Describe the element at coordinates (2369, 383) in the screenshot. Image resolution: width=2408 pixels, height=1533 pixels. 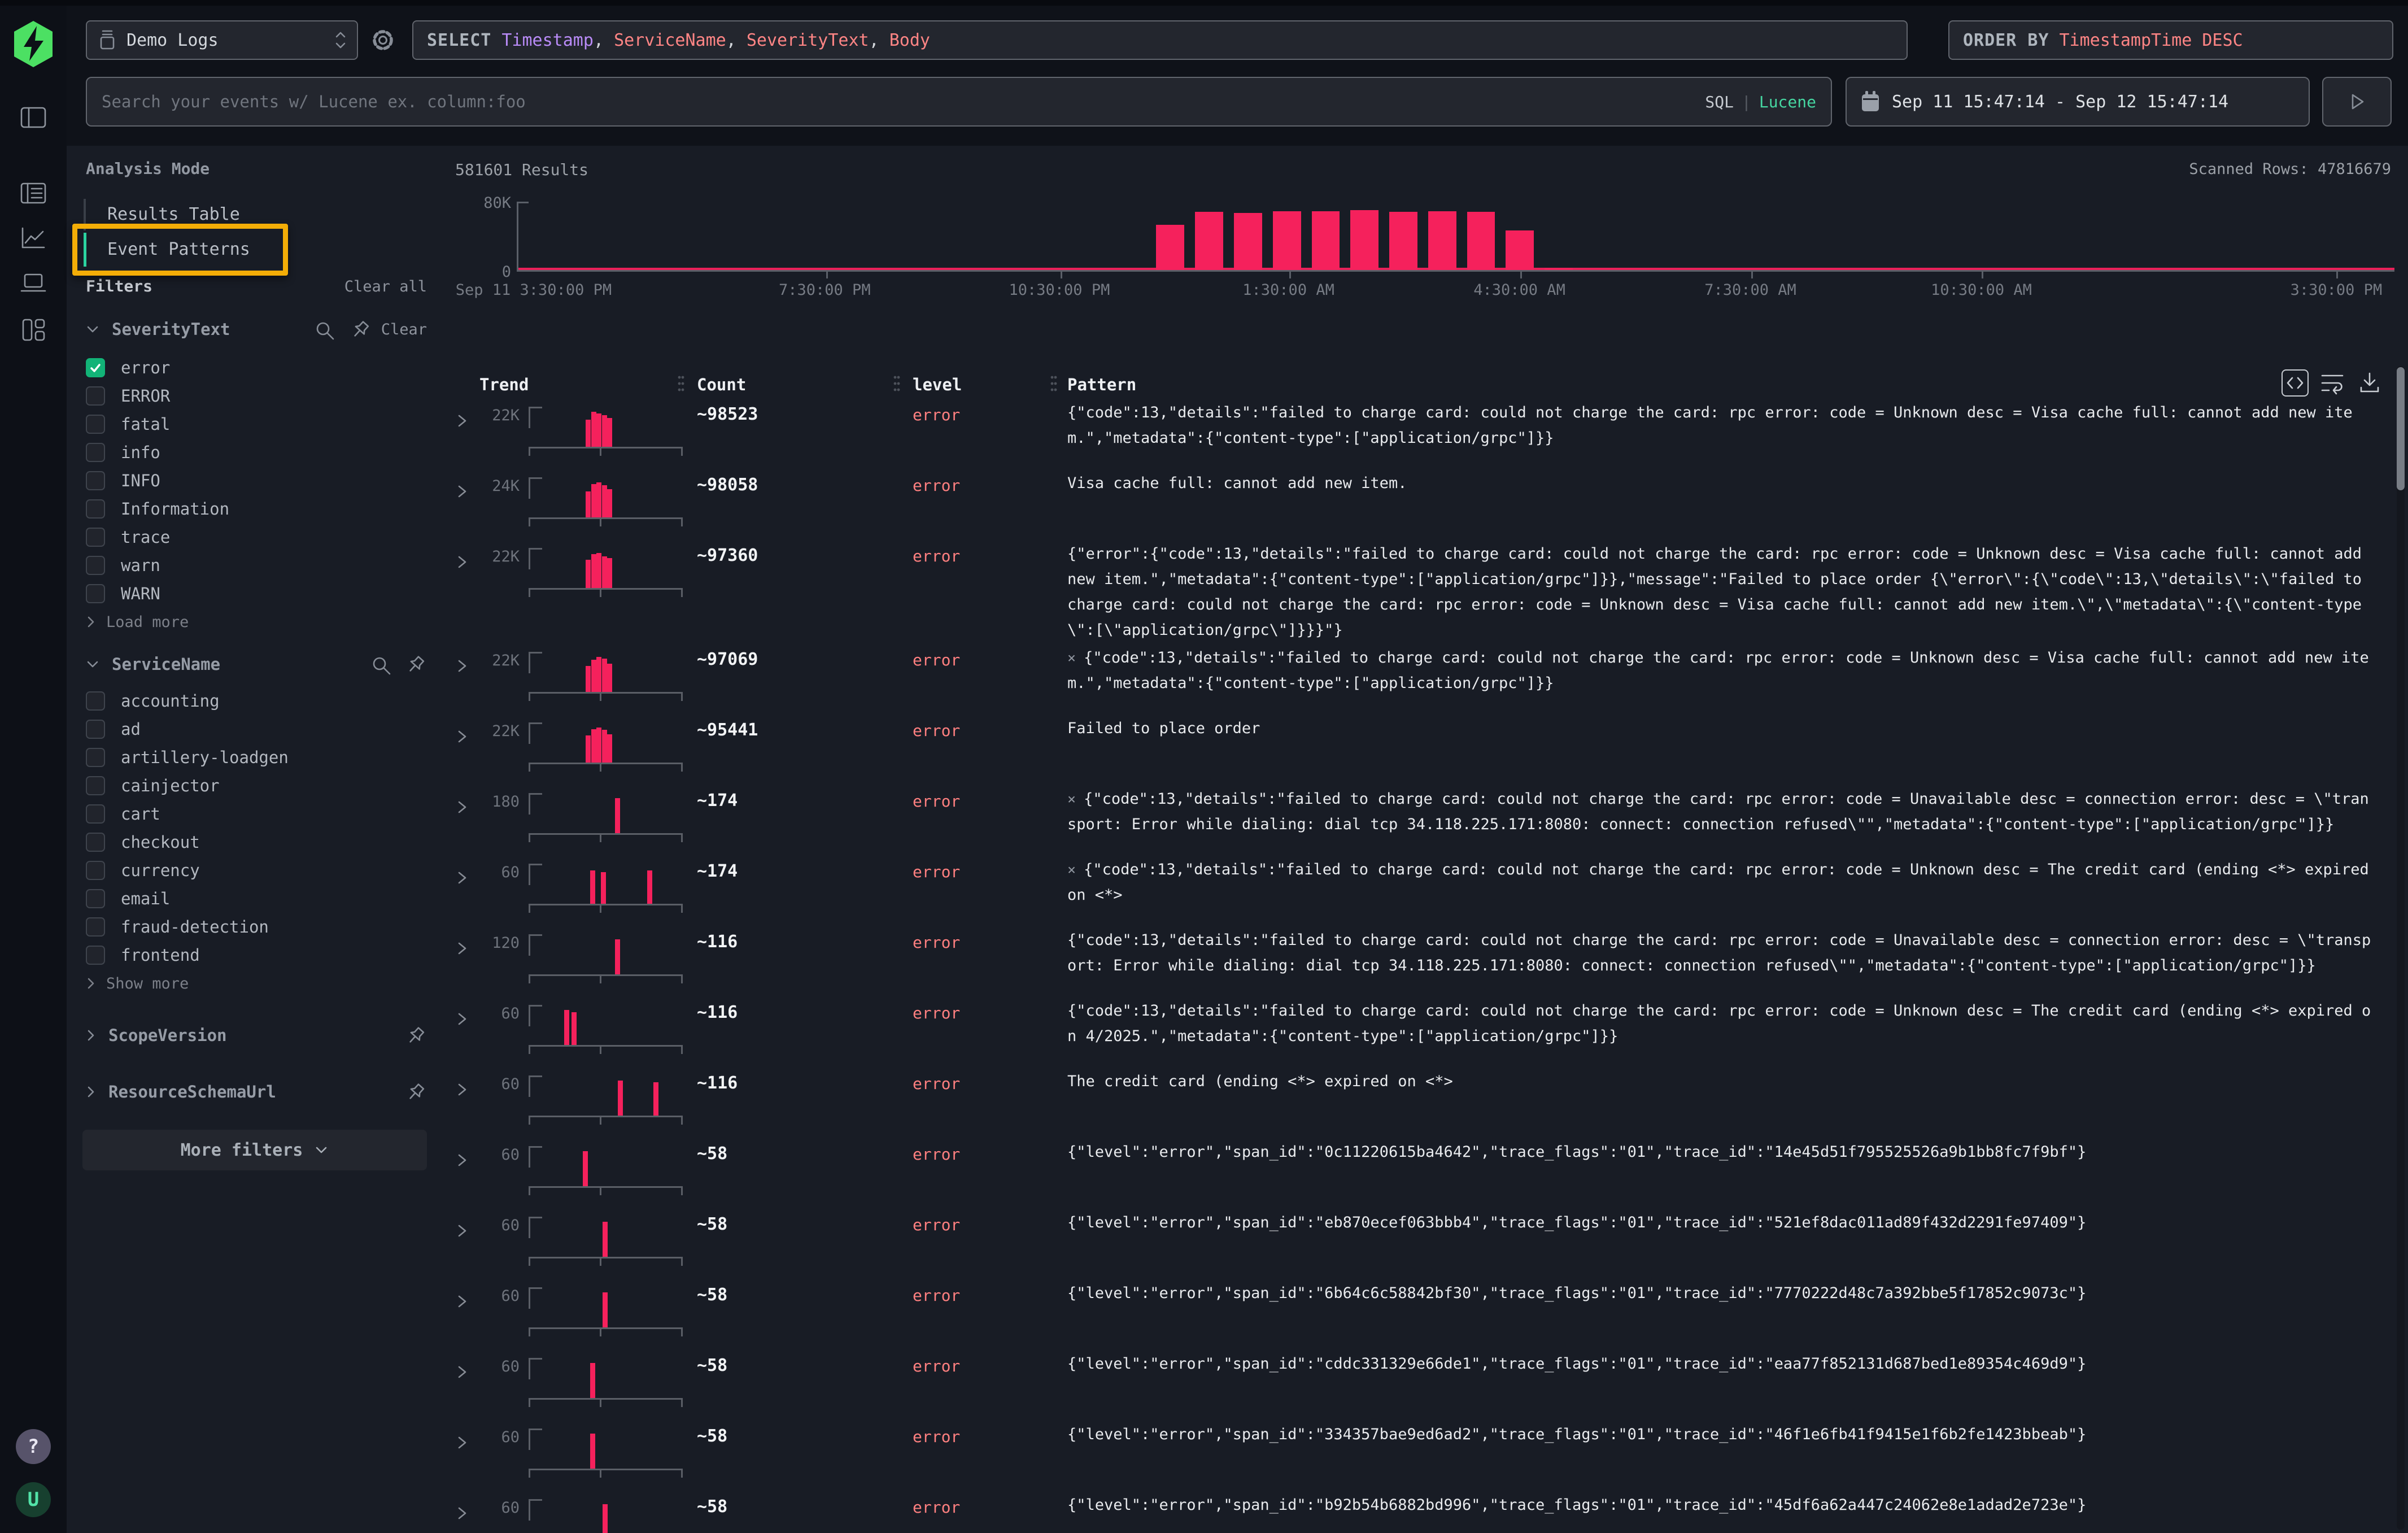
I see `download-icon` at that location.